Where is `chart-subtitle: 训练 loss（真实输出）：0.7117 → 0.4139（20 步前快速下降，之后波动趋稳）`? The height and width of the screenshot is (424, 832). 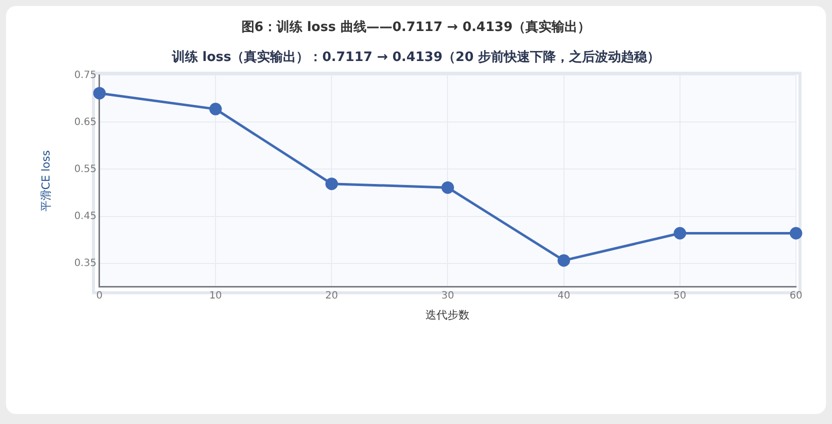 chart-subtitle: 训练 loss（真实输出）：0.7117 → 0.4139（20 步前快速下降，之后波动趋稳） is located at coordinates (415, 56).